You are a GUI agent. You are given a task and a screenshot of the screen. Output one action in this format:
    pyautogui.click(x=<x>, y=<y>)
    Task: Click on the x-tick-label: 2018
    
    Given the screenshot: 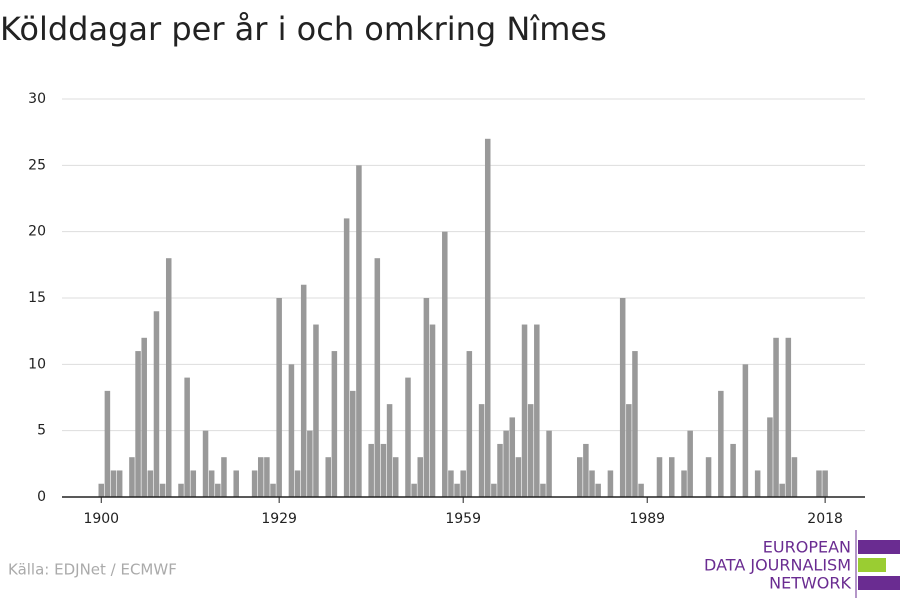 What is the action you would take?
    pyautogui.click(x=825, y=519)
    